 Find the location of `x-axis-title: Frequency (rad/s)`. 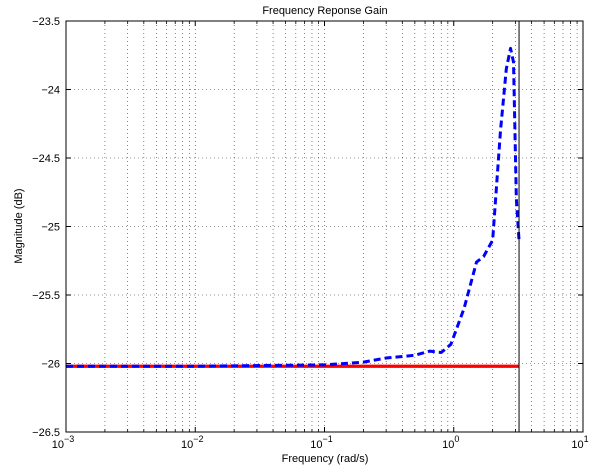

x-axis-title: Frequency (rad/s) is located at coordinates (325, 459).